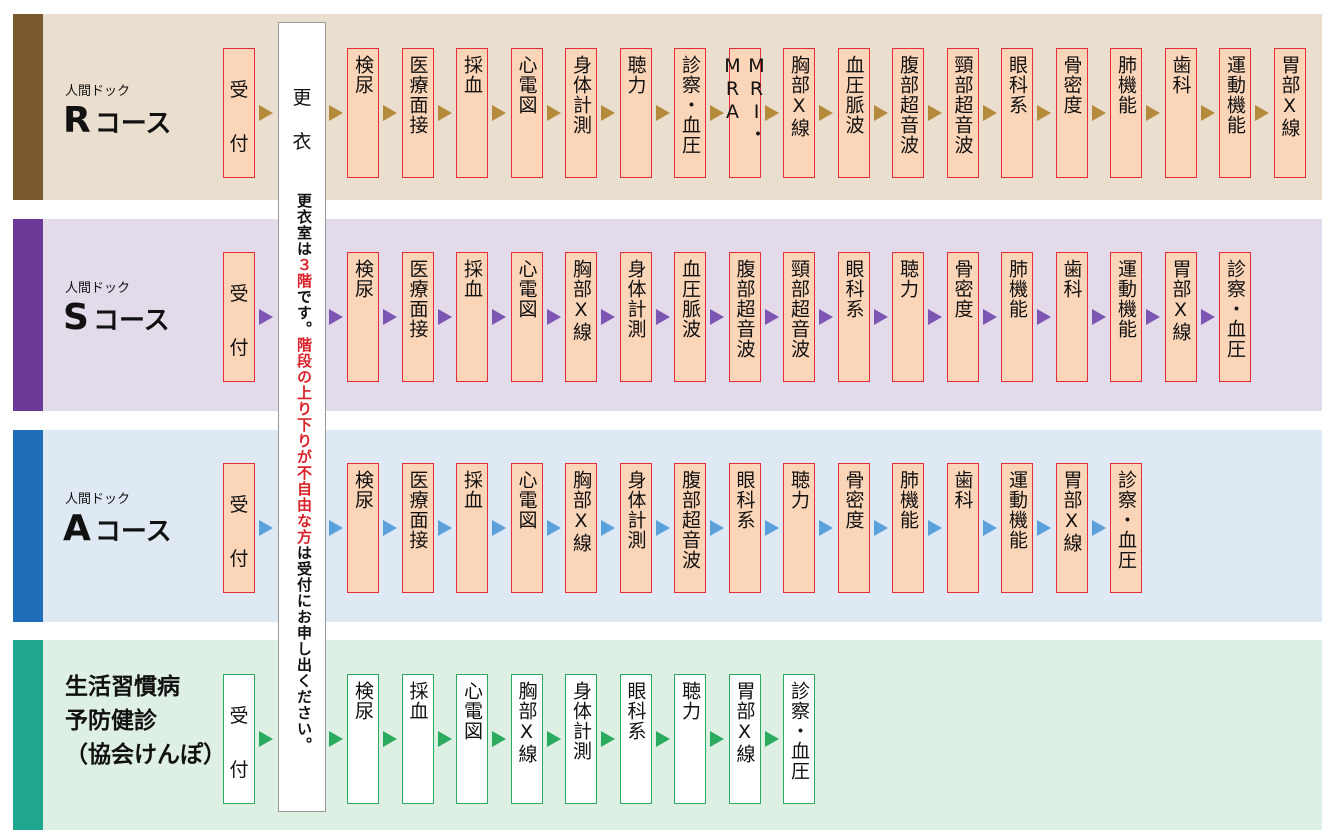 The image size is (1331, 840). I want to click on step-box: 歯科, so click(1180, 113).